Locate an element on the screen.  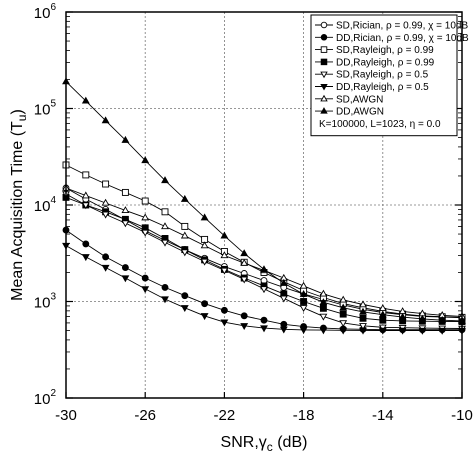
y-tick-label: 10² is located at coordinates (45, 398).